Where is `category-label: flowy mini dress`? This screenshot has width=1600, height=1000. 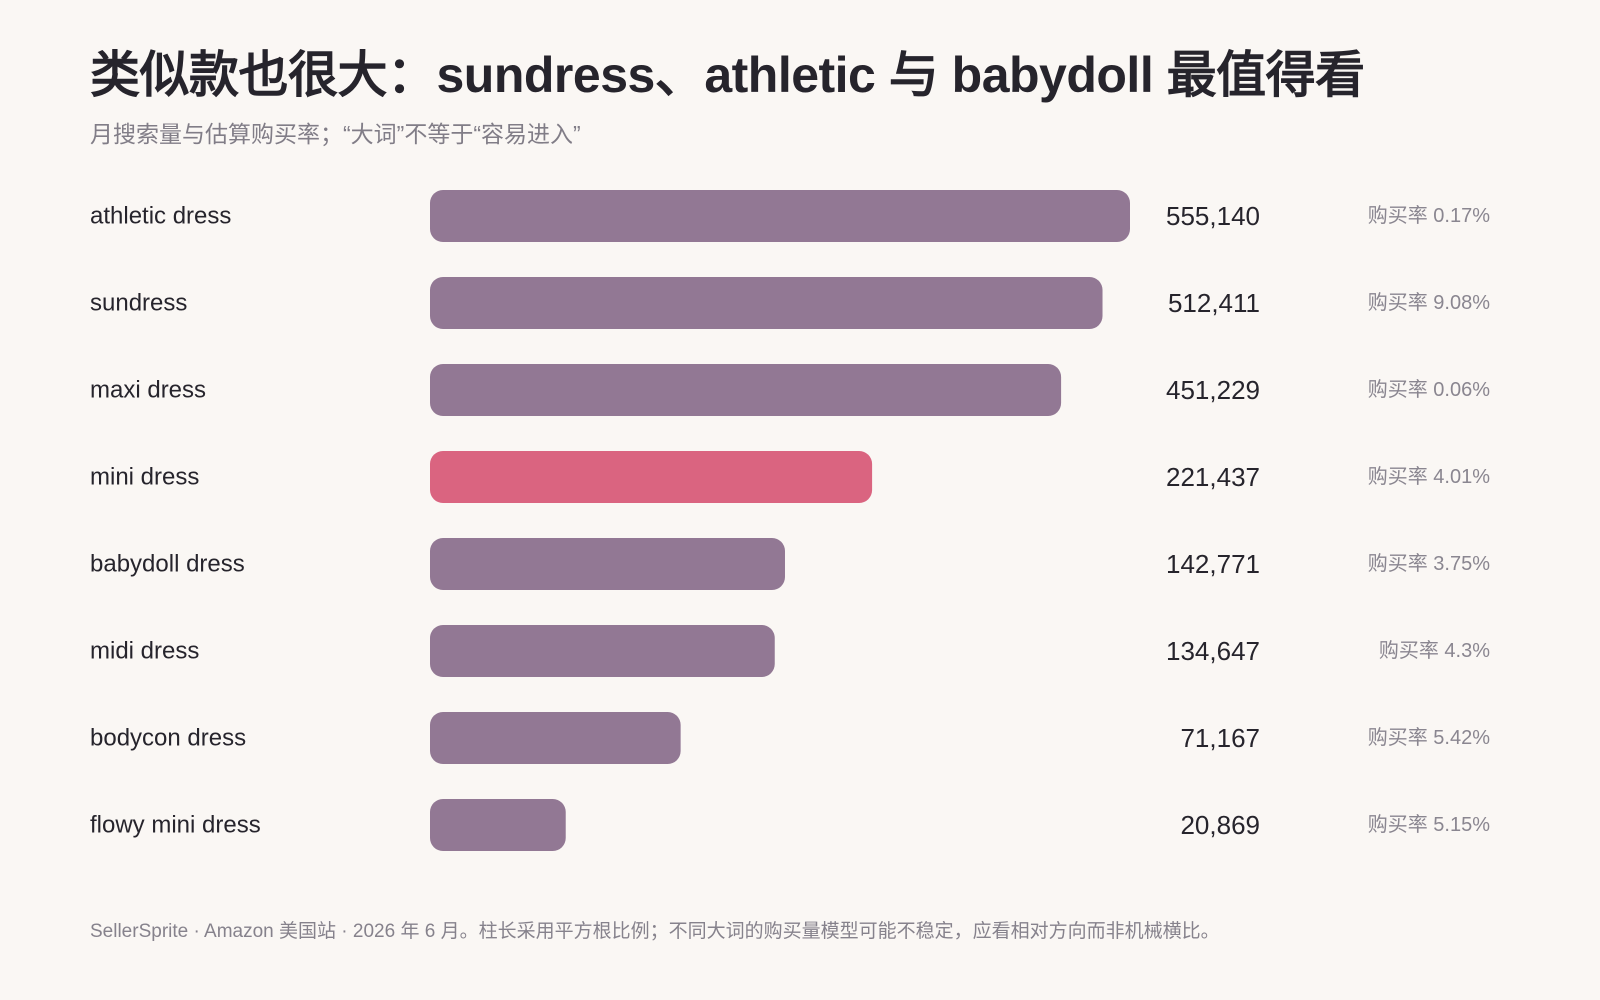 category-label: flowy mini dress is located at coordinates (175, 825).